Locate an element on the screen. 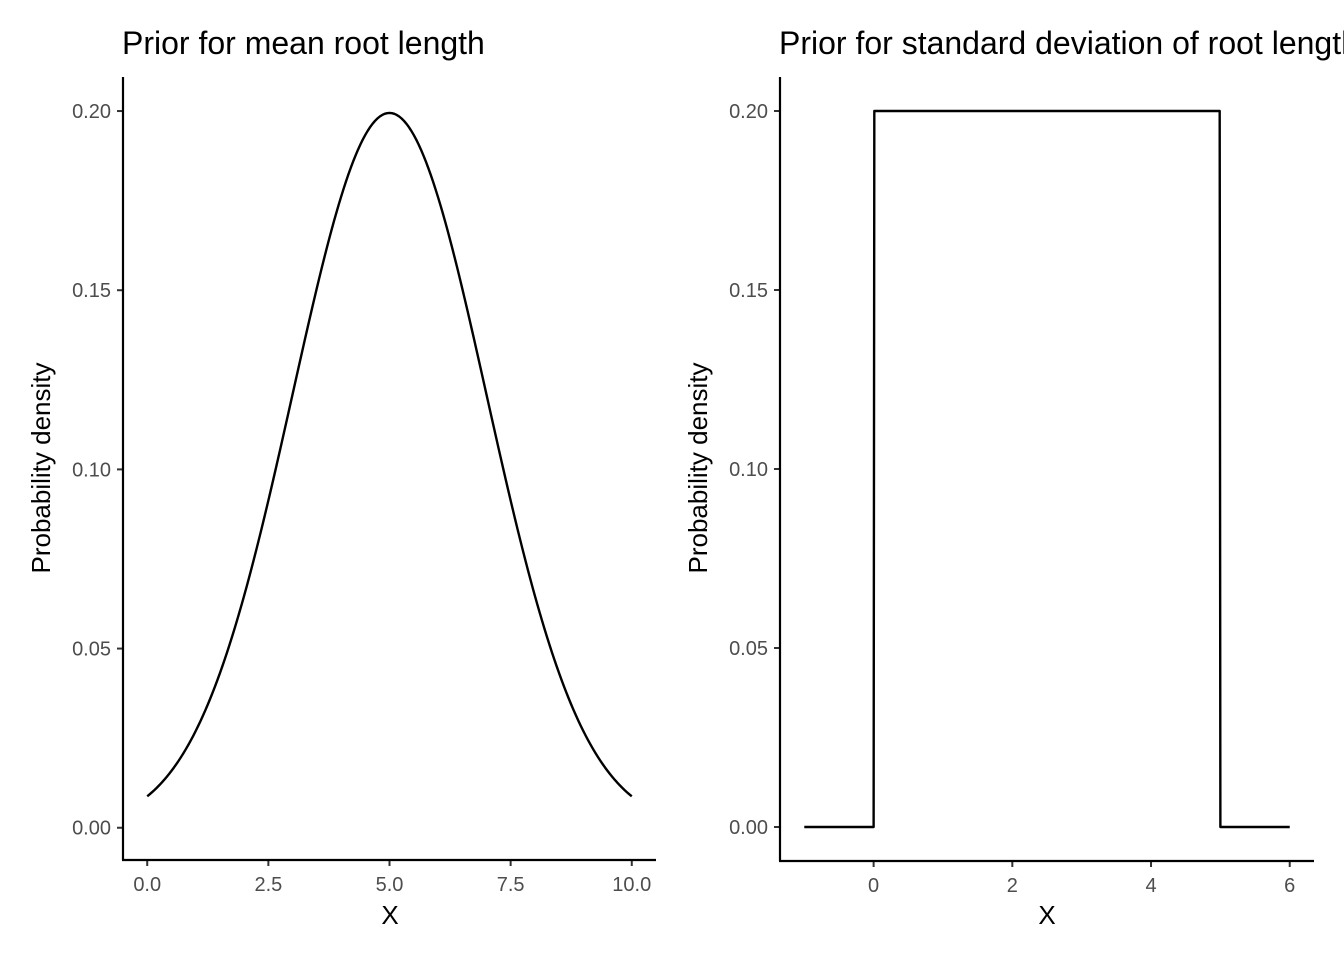 The image size is (1344, 960). x-tick-label: 6 is located at coordinates (1289, 886).